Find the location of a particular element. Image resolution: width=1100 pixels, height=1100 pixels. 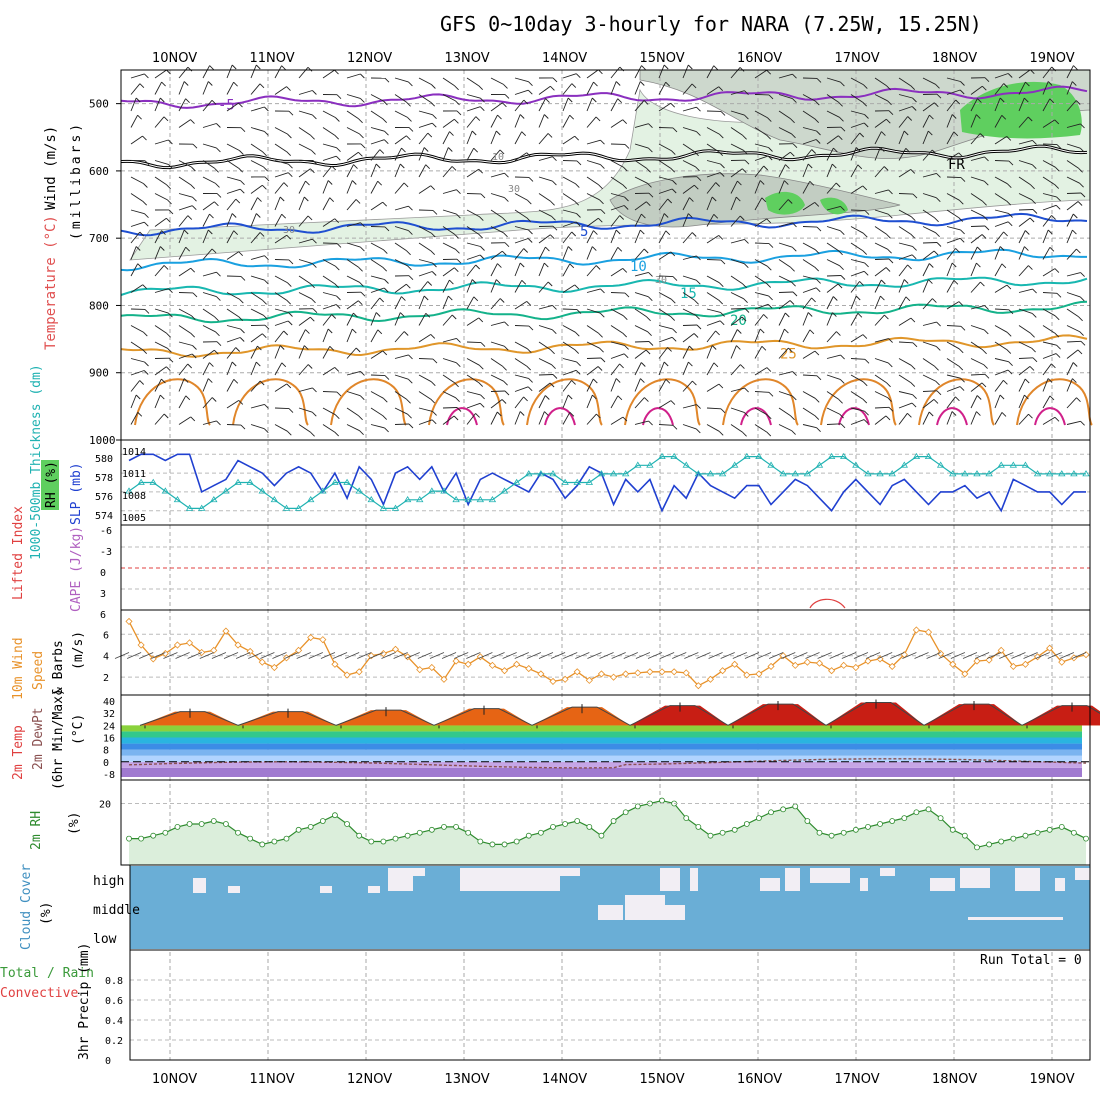

temp-contour-lobe is located at coordinates (1054, 402).